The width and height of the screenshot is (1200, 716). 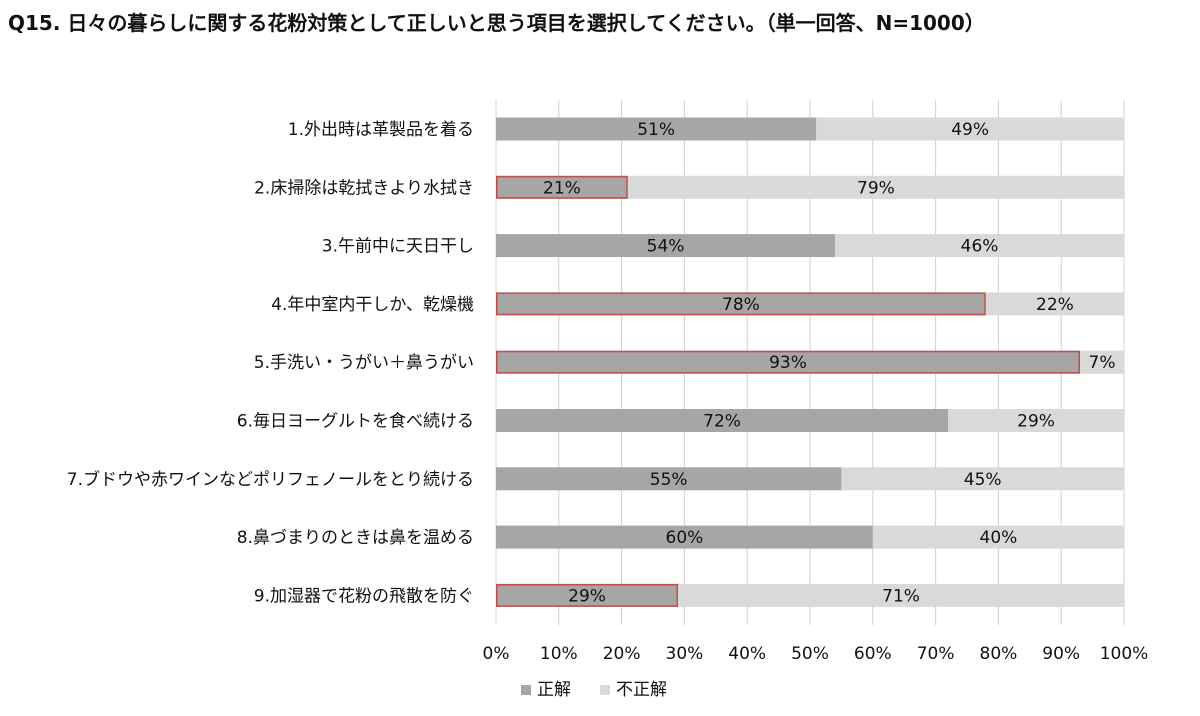 I want to click on data-label: 71%, so click(x=901, y=596).